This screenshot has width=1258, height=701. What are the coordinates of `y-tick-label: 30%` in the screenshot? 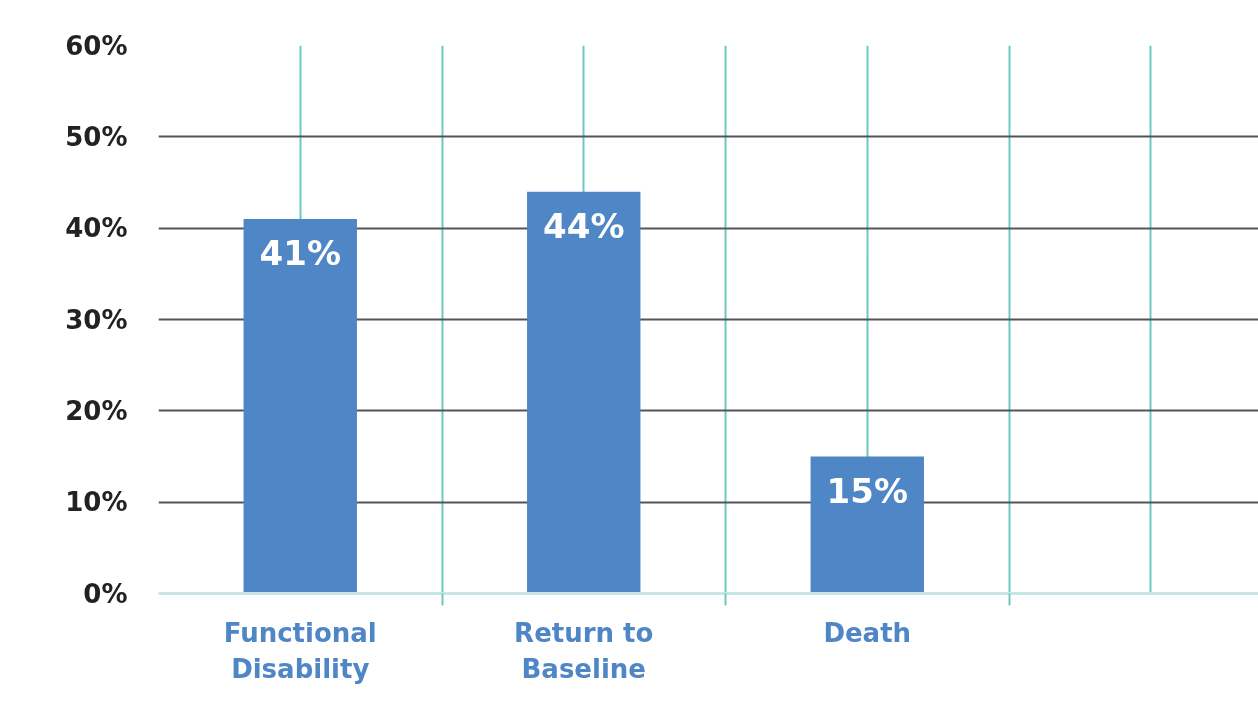 It's located at (96, 319).